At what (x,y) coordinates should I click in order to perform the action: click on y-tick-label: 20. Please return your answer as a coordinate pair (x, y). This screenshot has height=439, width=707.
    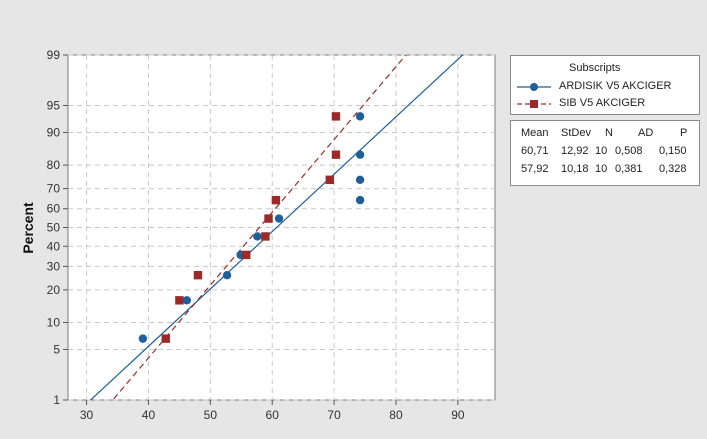
    Looking at the image, I should click on (54, 290).